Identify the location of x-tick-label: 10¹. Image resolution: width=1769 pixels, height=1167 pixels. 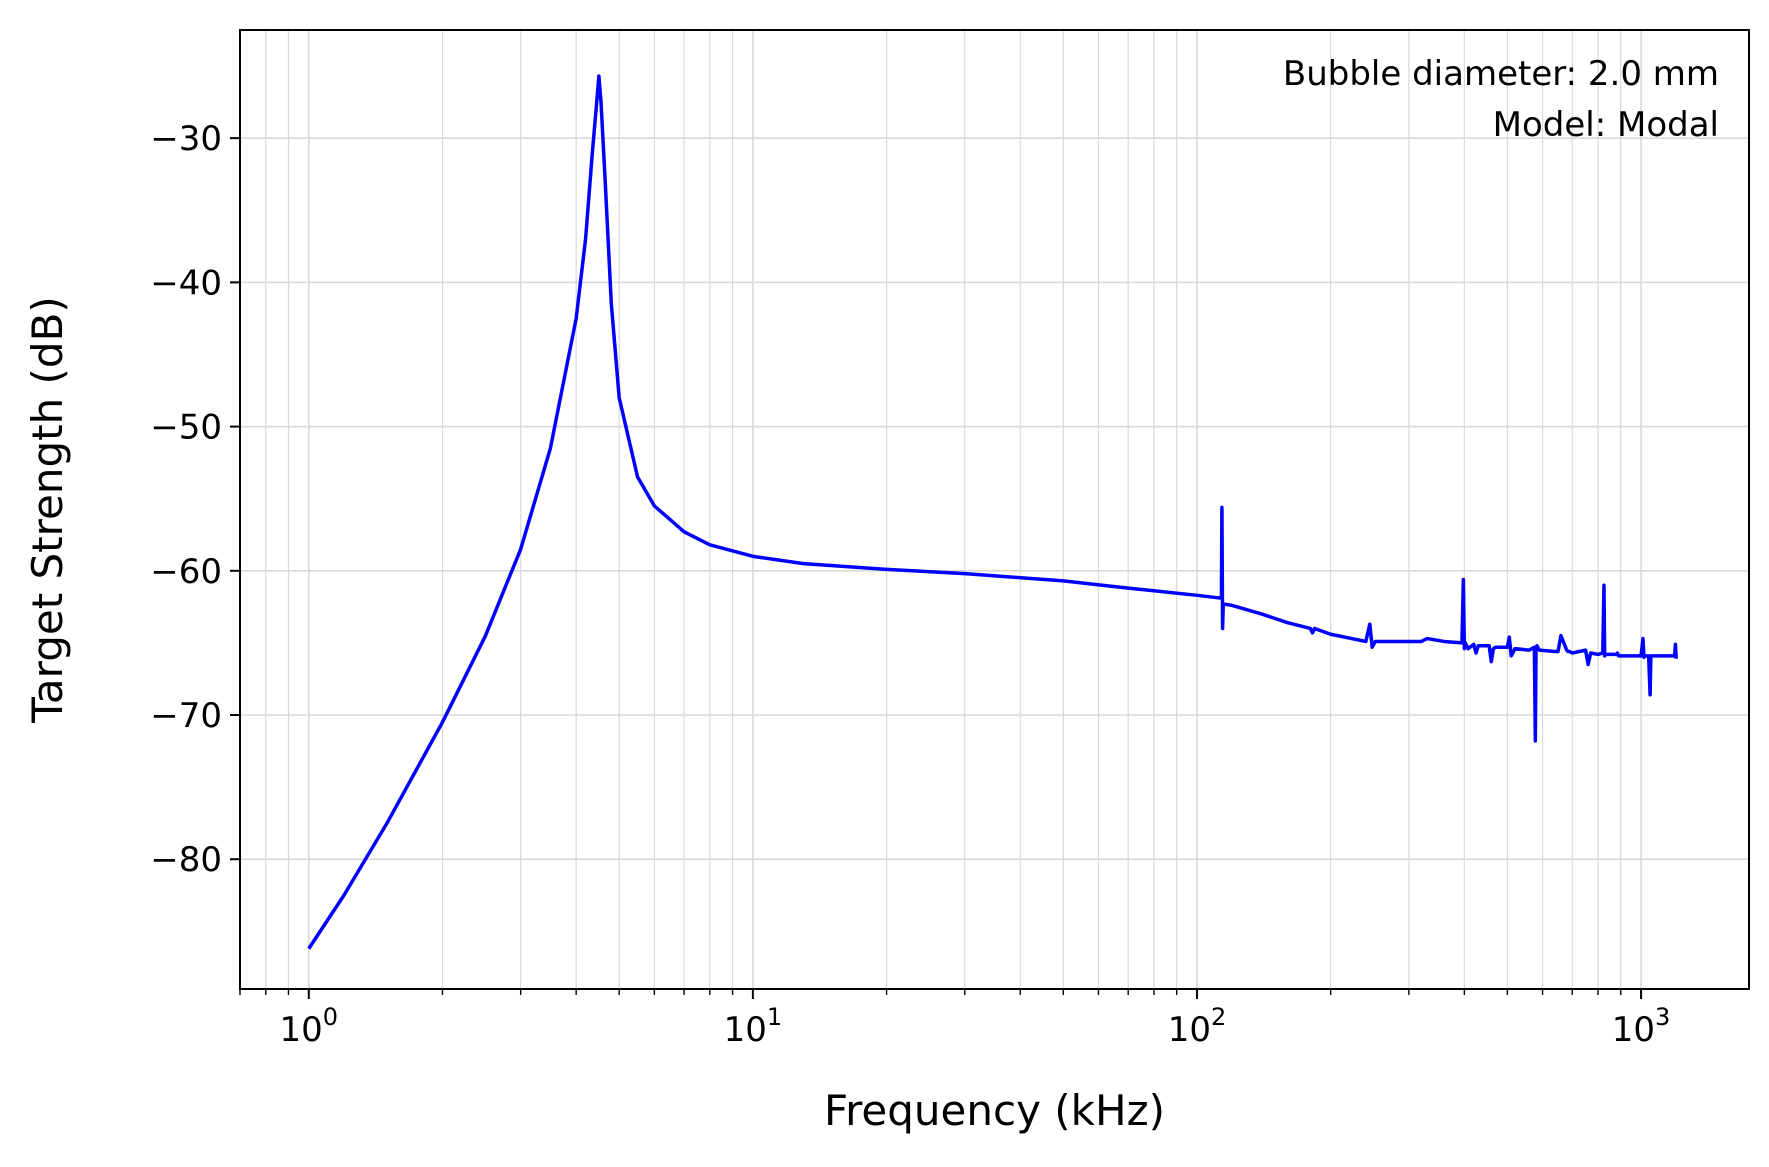
(753, 1026).